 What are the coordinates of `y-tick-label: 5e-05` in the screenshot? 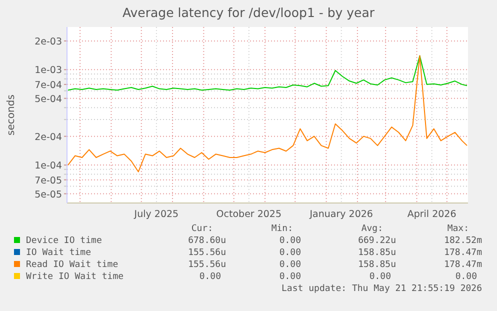 It's located at (48, 194).